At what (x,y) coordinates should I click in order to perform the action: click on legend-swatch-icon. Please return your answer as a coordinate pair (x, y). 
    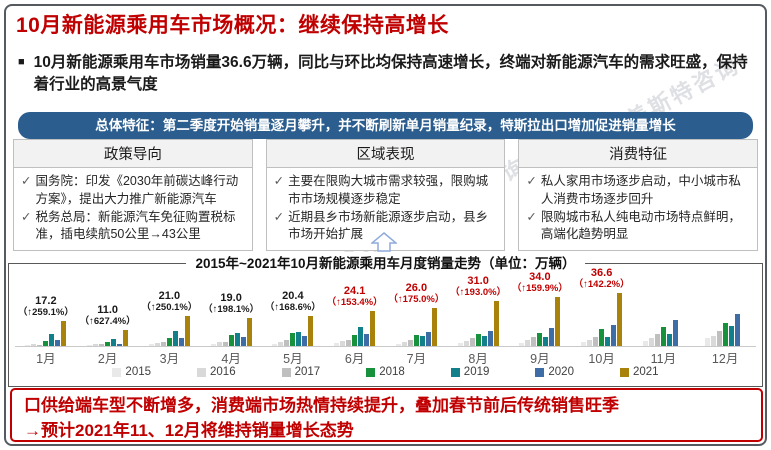
    Looking at the image, I should click on (455, 372).